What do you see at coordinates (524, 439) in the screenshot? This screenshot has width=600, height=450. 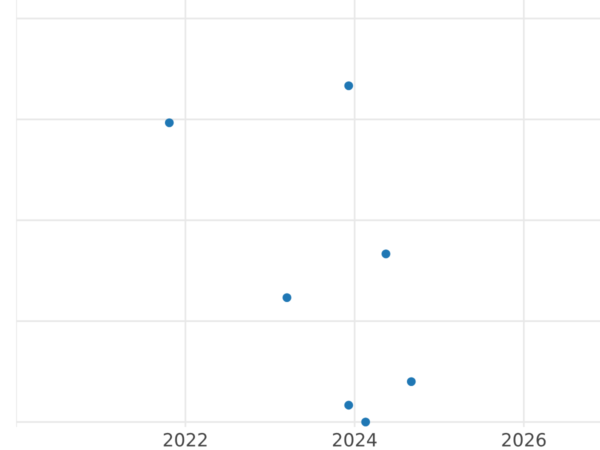 I see `x-tick-label: 2026` at bounding box center [524, 439].